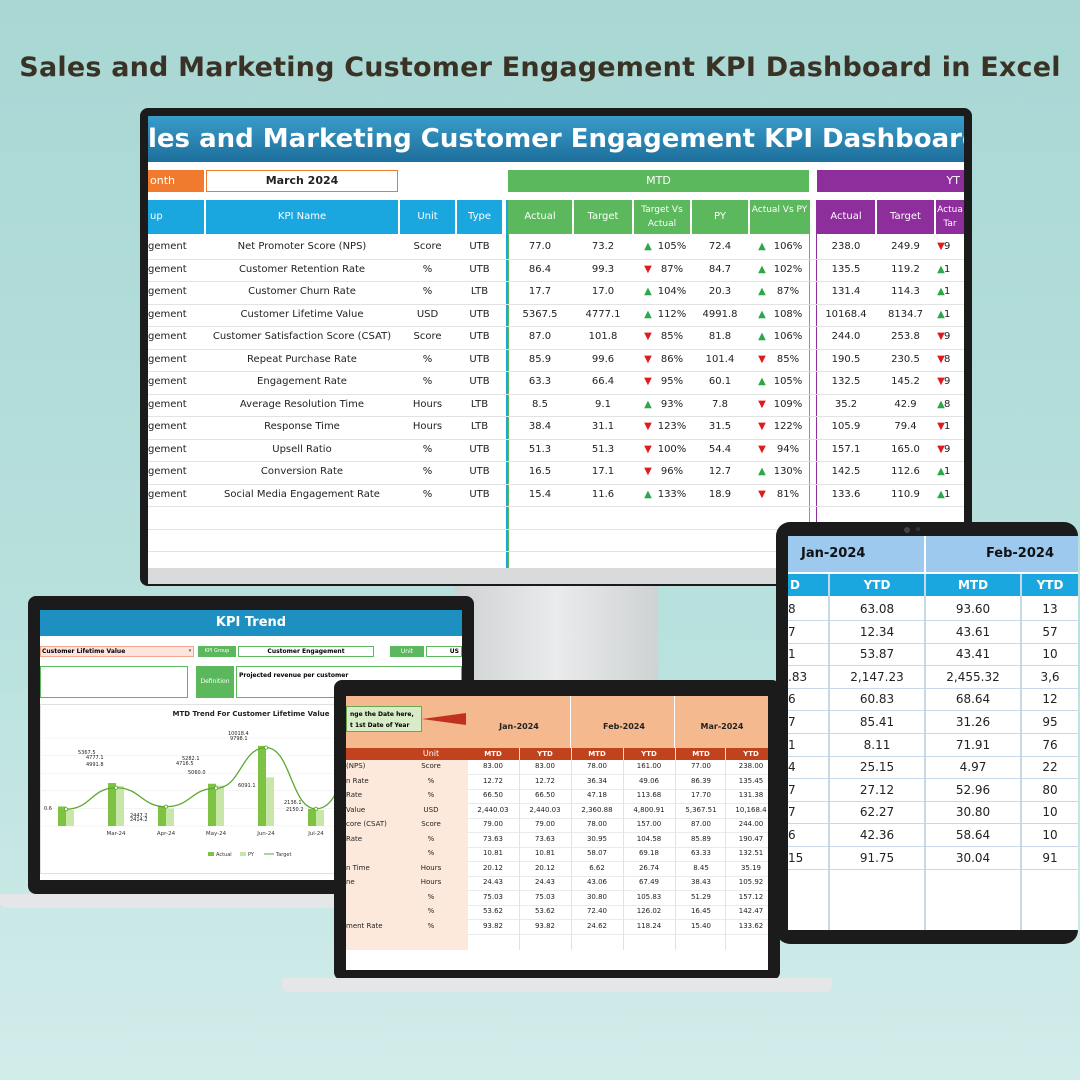 This screenshot has height=1080, width=1080. Describe the element at coordinates (354, 838) in the screenshot. I see `row-name: Rate` at that location.